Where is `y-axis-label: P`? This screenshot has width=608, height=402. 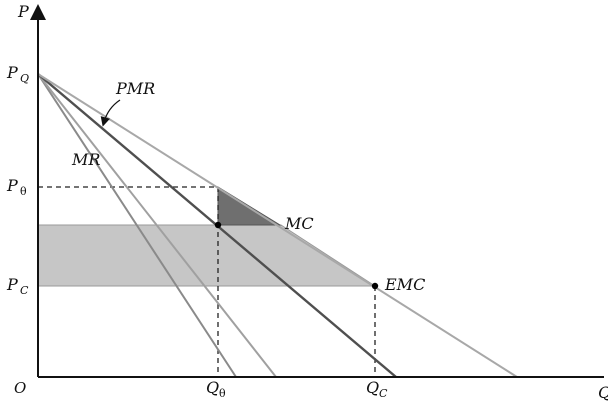
y-axis-label: P is located at coordinates (23, 11).